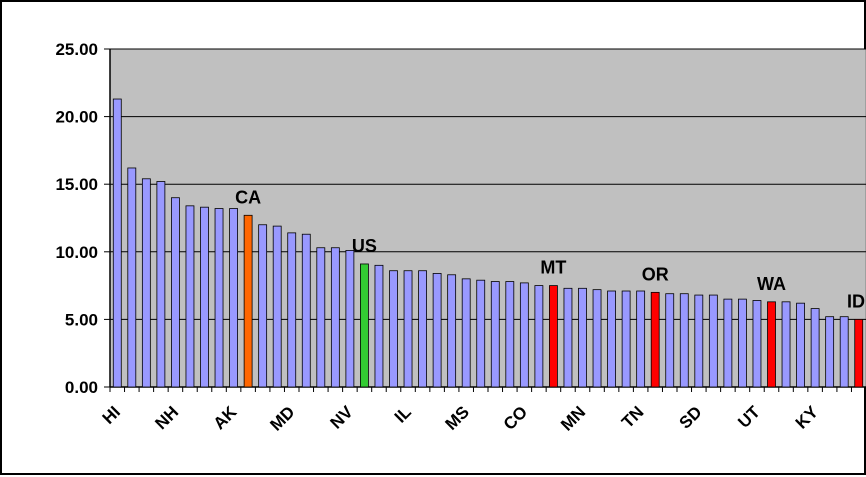 The image size is (866, 477). I want to click on bar-annotation: US, so click(364, 246).